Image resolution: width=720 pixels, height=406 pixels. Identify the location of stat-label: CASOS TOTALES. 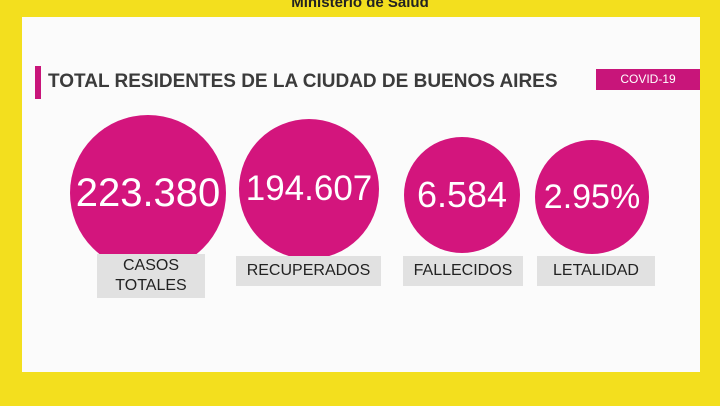
(151, 276).